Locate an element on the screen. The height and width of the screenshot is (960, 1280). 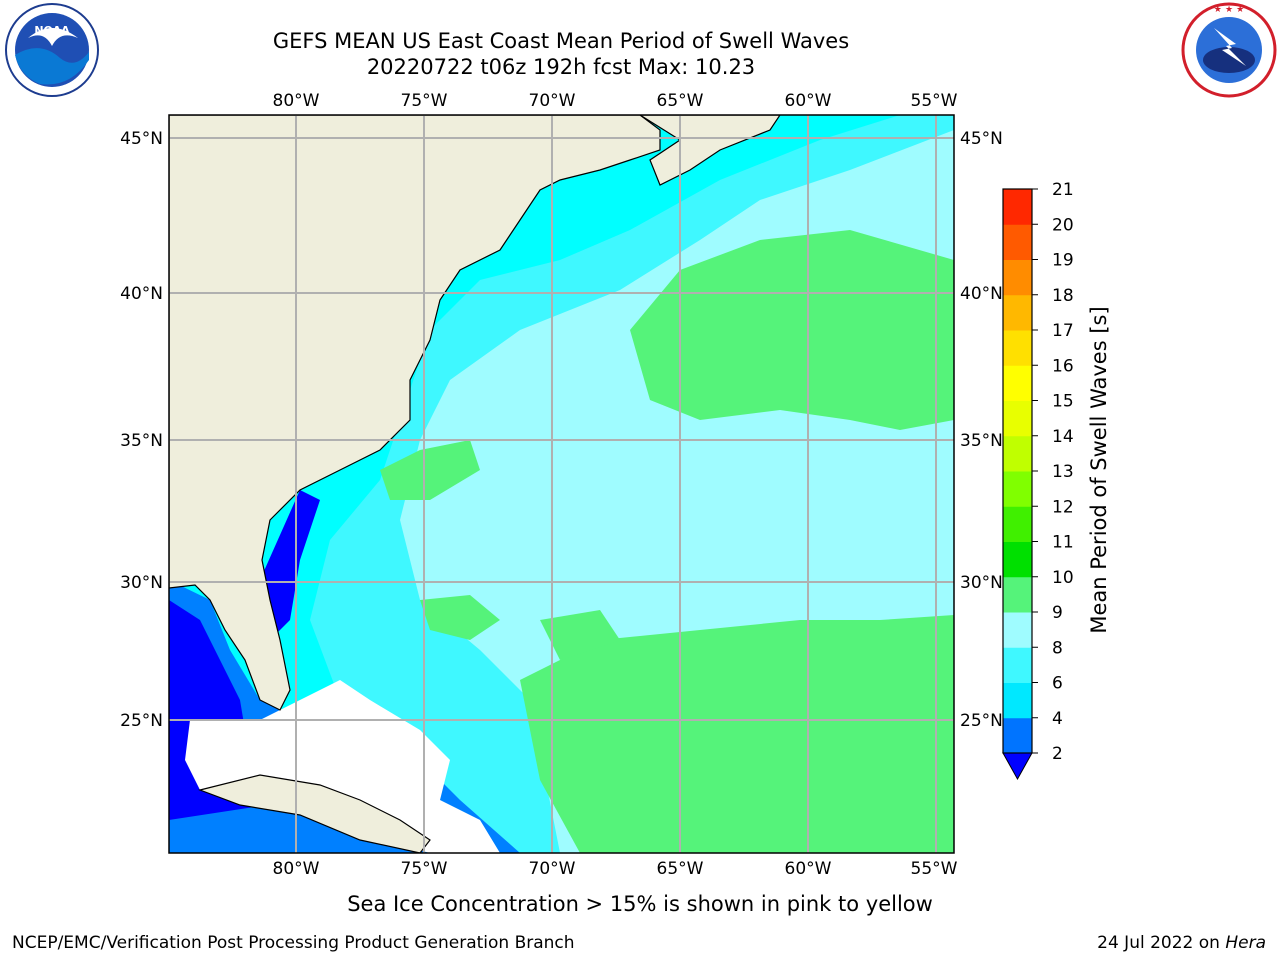
credit-date: 24 Jul 2022 on is located at coordinates (1161, 943).